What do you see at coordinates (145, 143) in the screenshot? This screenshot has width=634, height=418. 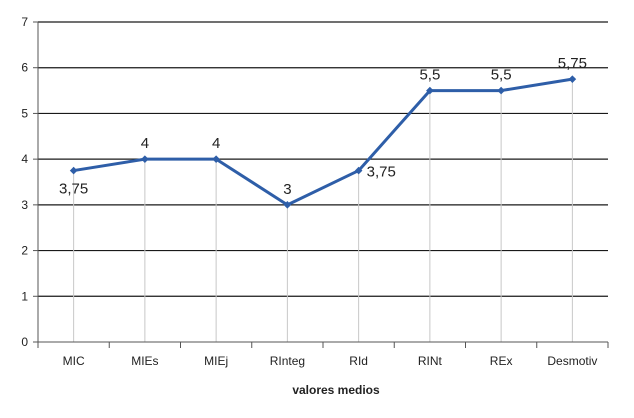 I see `data-label-MIEs: 4` at bounding box center [145, 143].